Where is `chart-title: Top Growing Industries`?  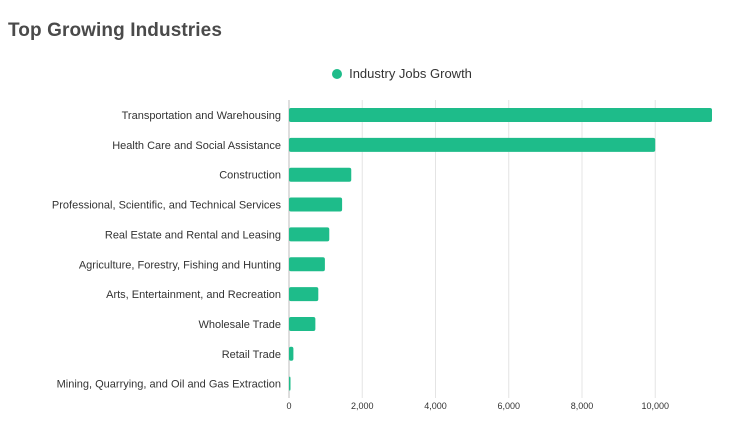 chart-title: Top Growing Industries is located at coordinates (115, 30).